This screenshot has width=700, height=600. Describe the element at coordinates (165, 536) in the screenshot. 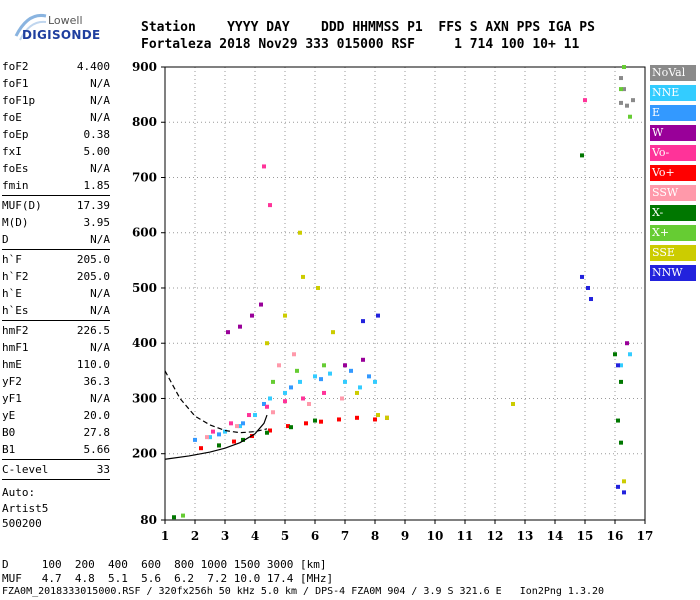

I see `x-tick-label: 1` at that location.